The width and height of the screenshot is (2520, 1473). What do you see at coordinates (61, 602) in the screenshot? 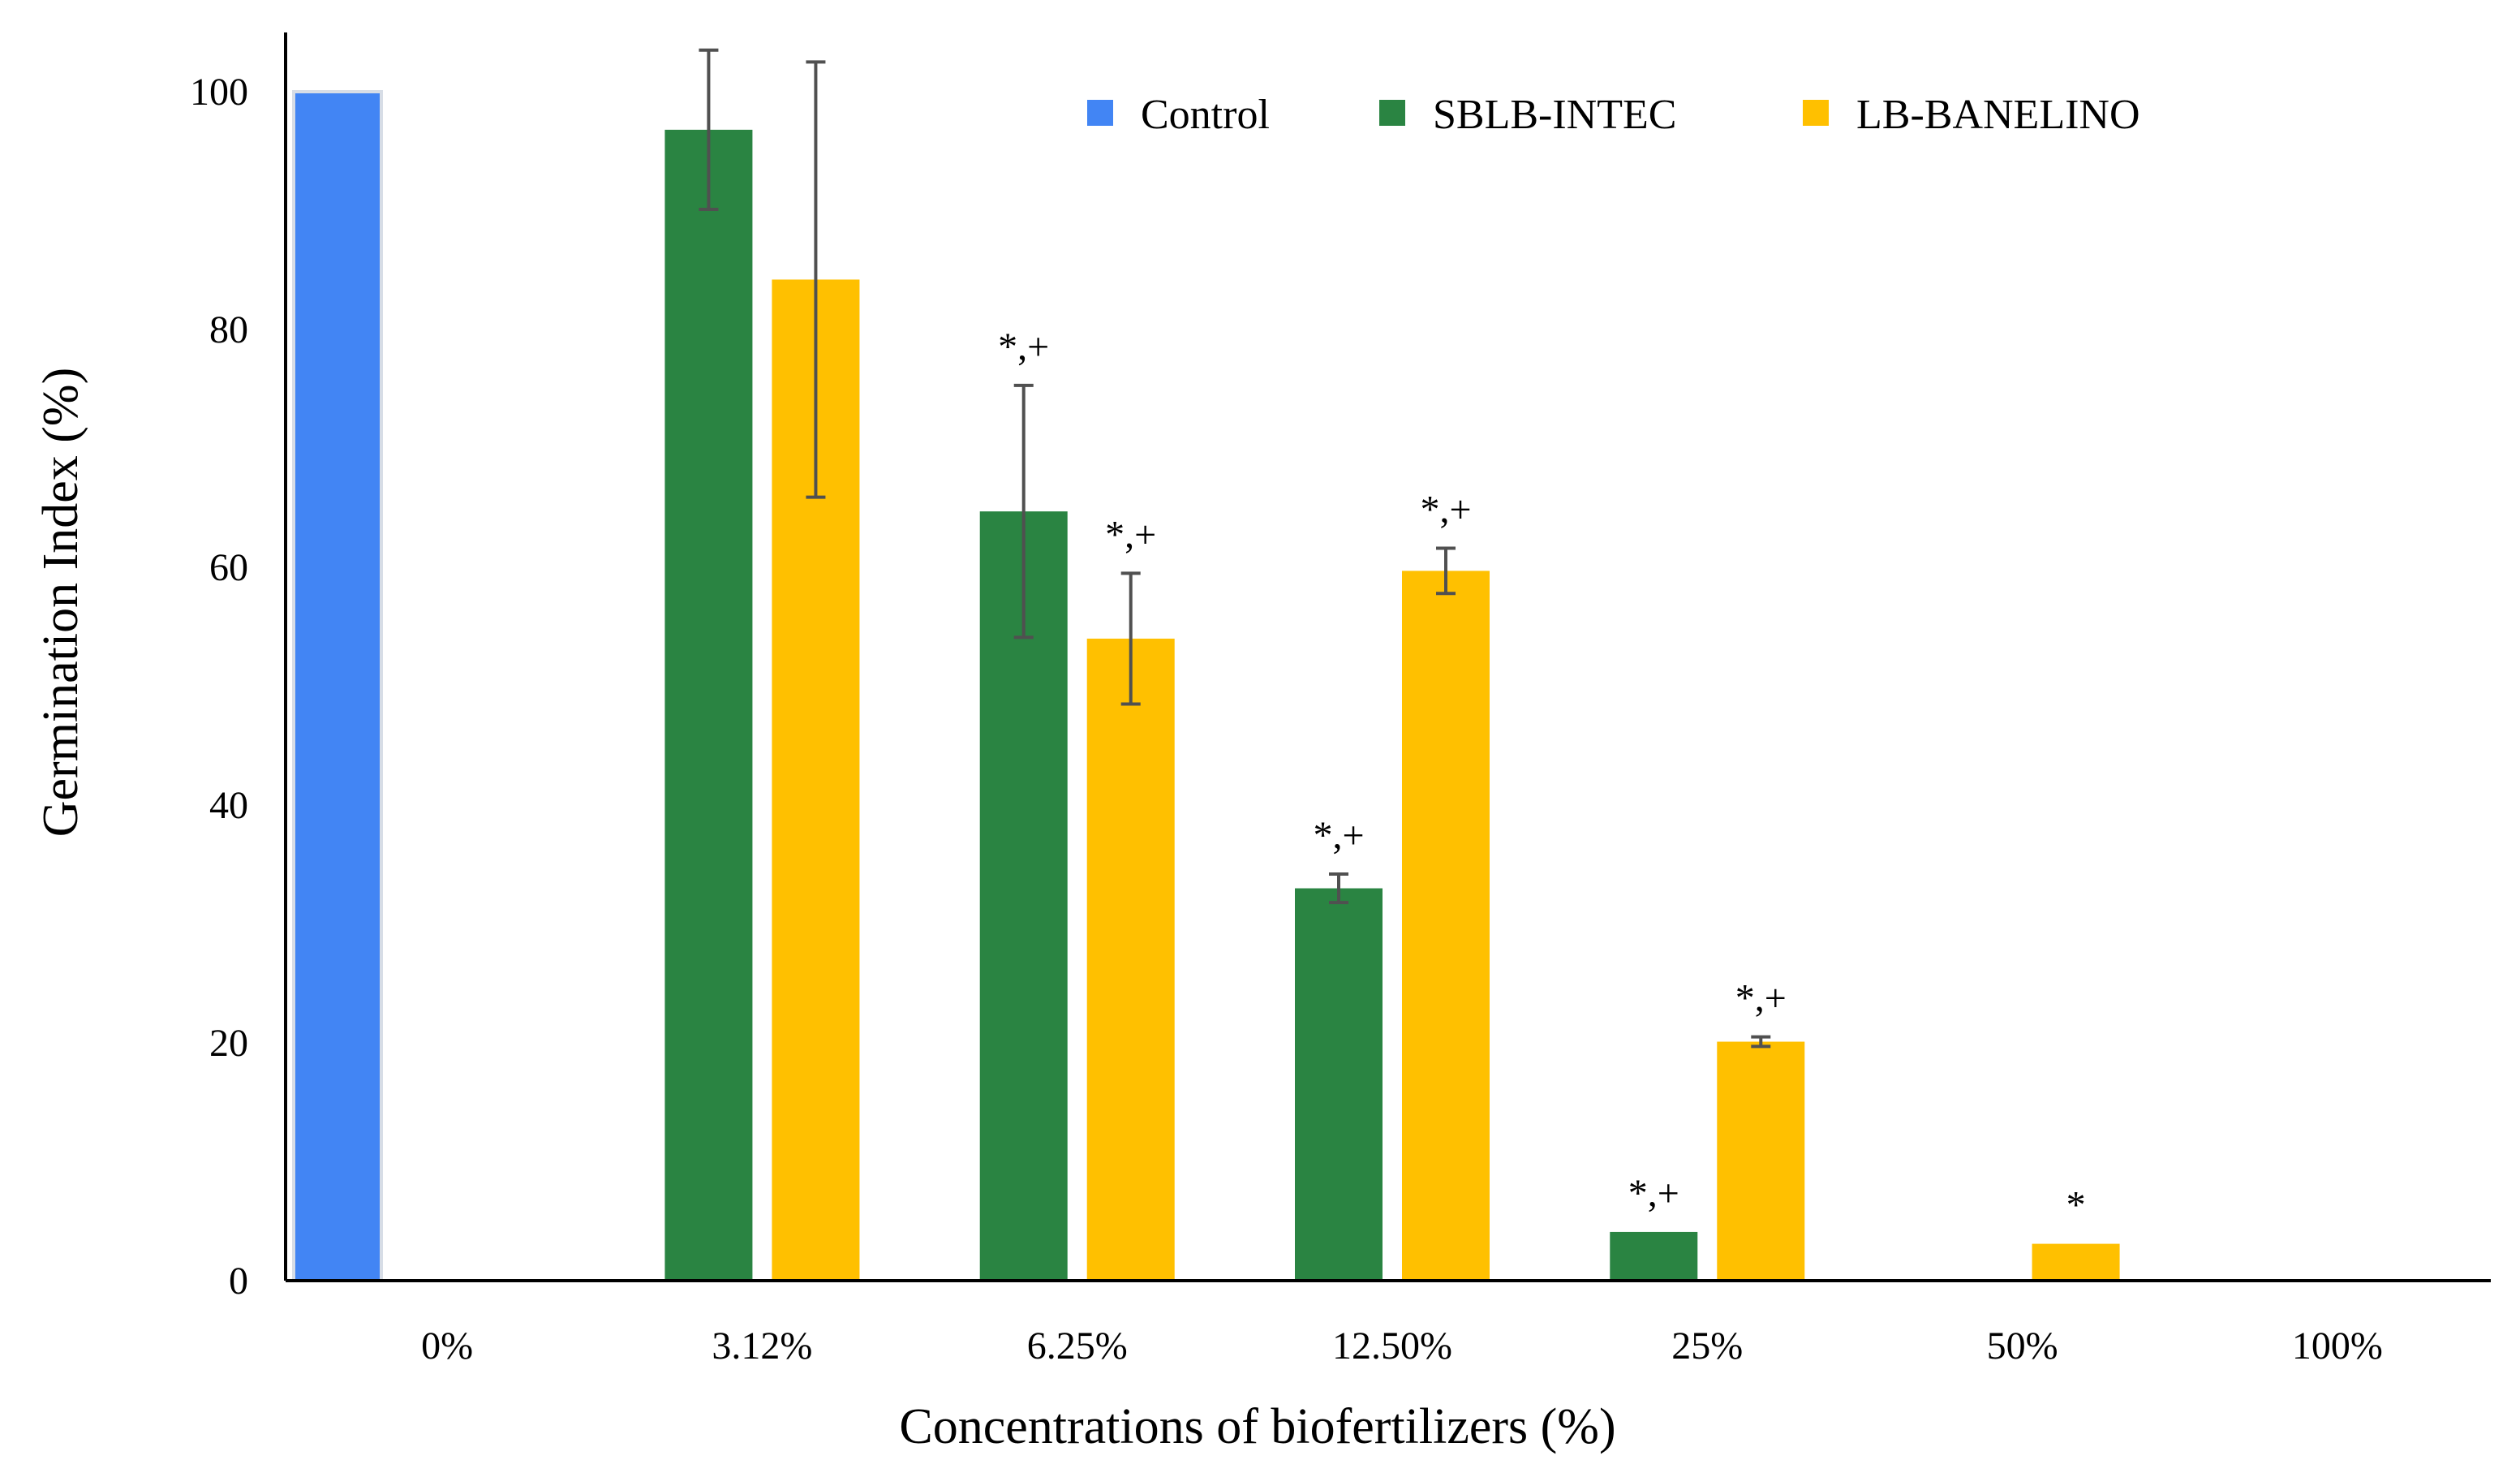
I see `y-axis-label: Germination Index (%)` at bounding box center [61, 602].